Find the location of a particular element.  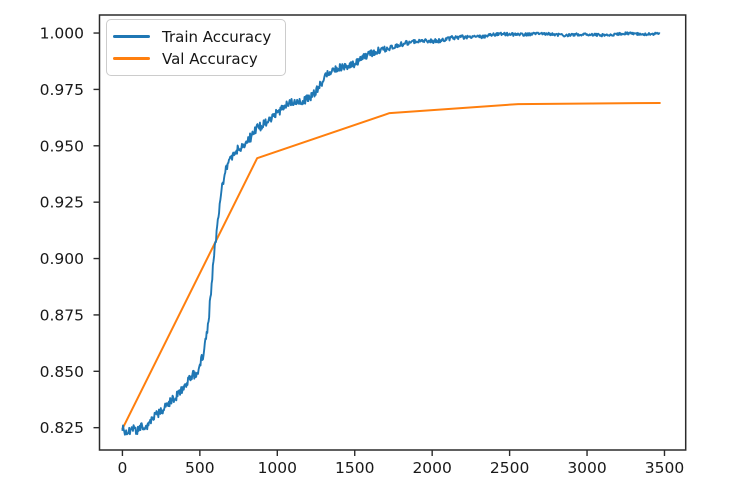

x-tick-label: 1000 is located at coordinates (277, 468).